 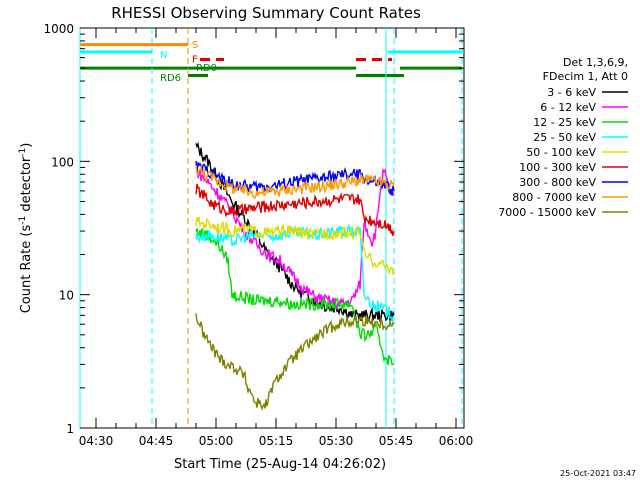 What do you see at coordinates (280, 464) in the screenshot?
I see `x-axis-label: Start Time (25-Aug-14 04:26:02)` at bounding box center [280, 464].